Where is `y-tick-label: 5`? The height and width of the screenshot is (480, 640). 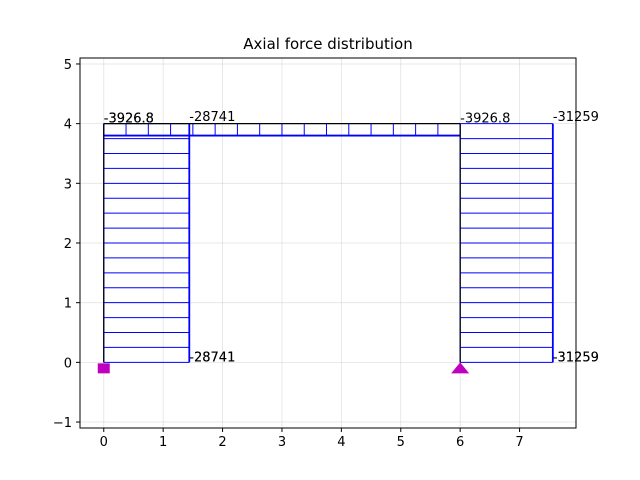 y-tick-label: 5 is located at coordinates (68, 65).